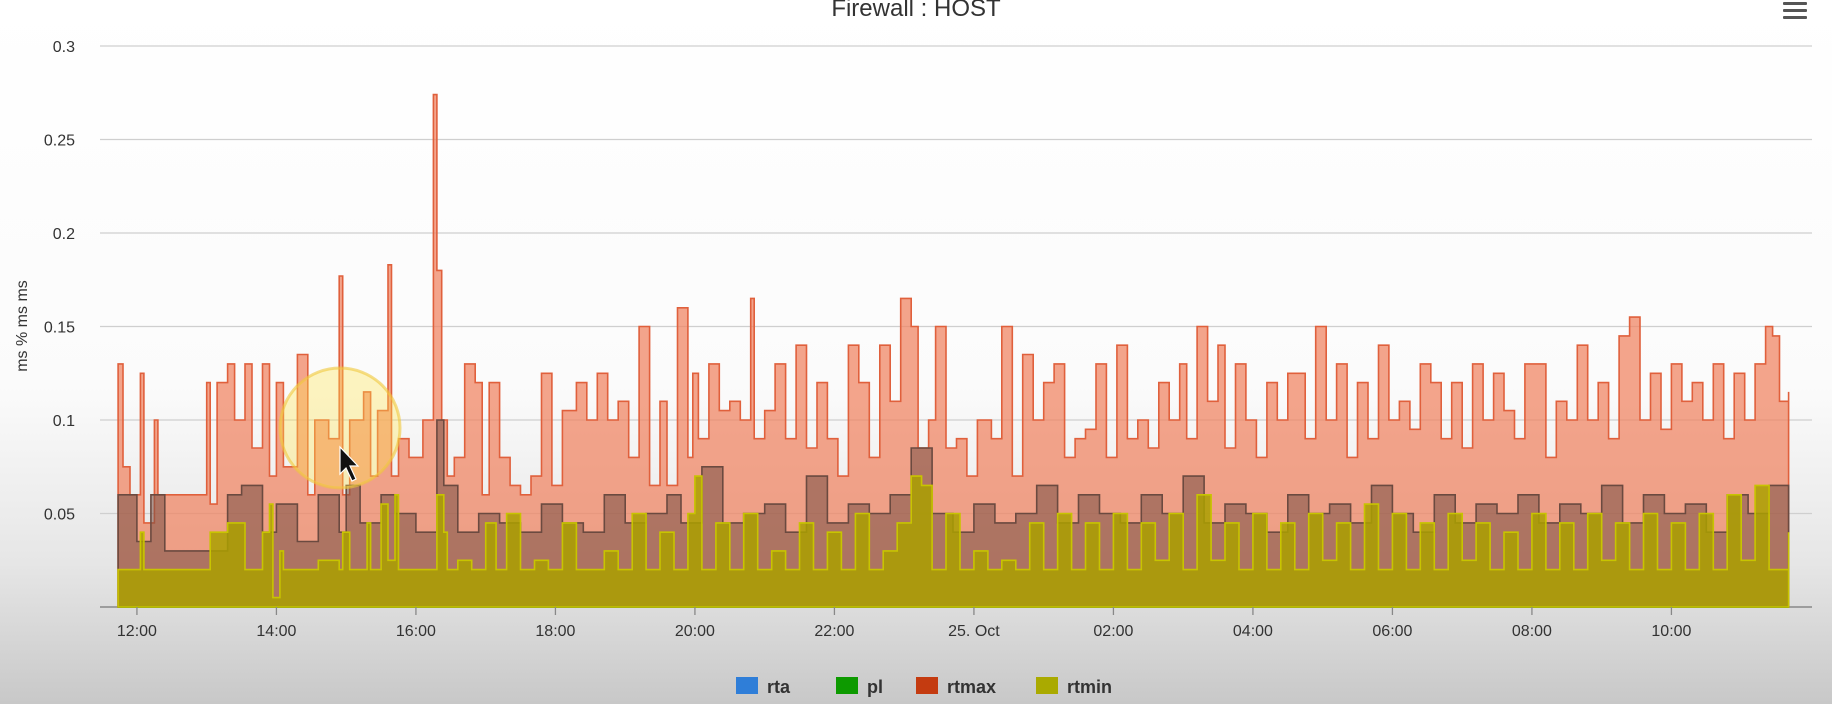 The height and width of the screenshot is (704, 1832). Describe the element at coordinates (1796, 11) in the screenshot. I see `hamburger-menu-icon` at that location.